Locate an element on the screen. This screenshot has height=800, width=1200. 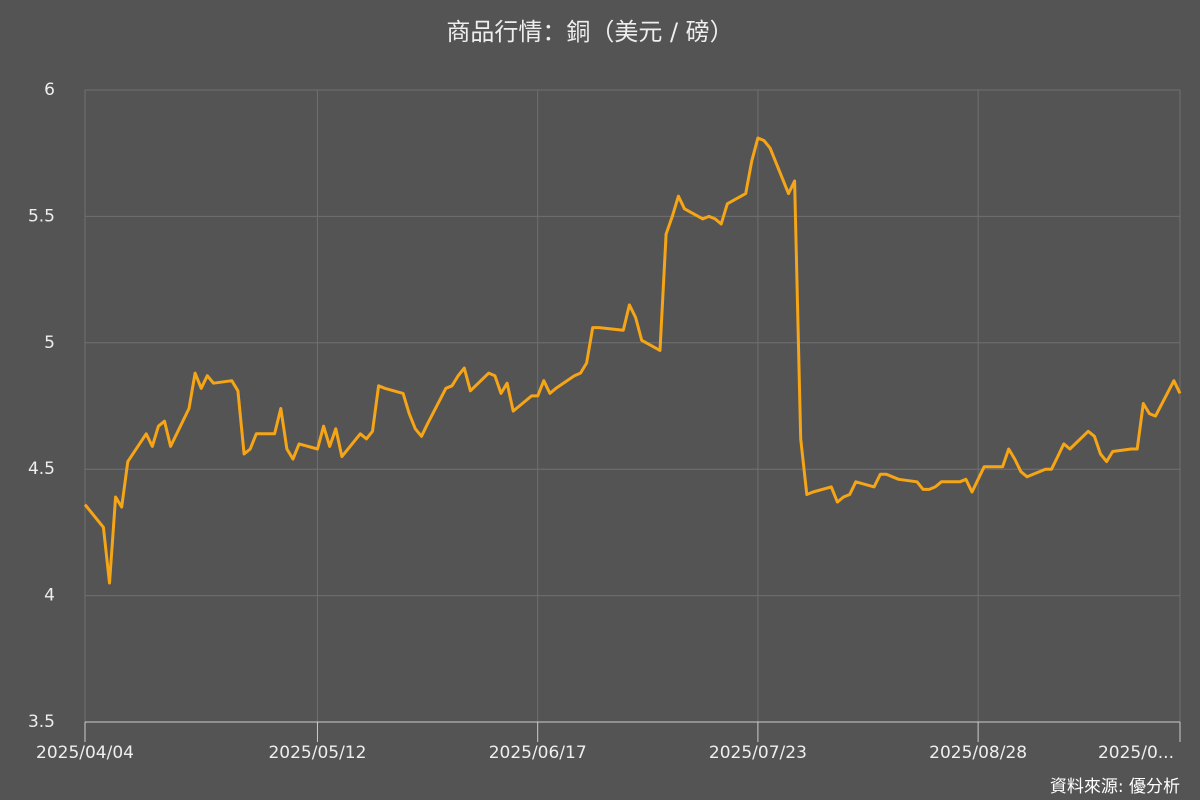
y-tick-label: 5 is located at coordinates (49, 343).